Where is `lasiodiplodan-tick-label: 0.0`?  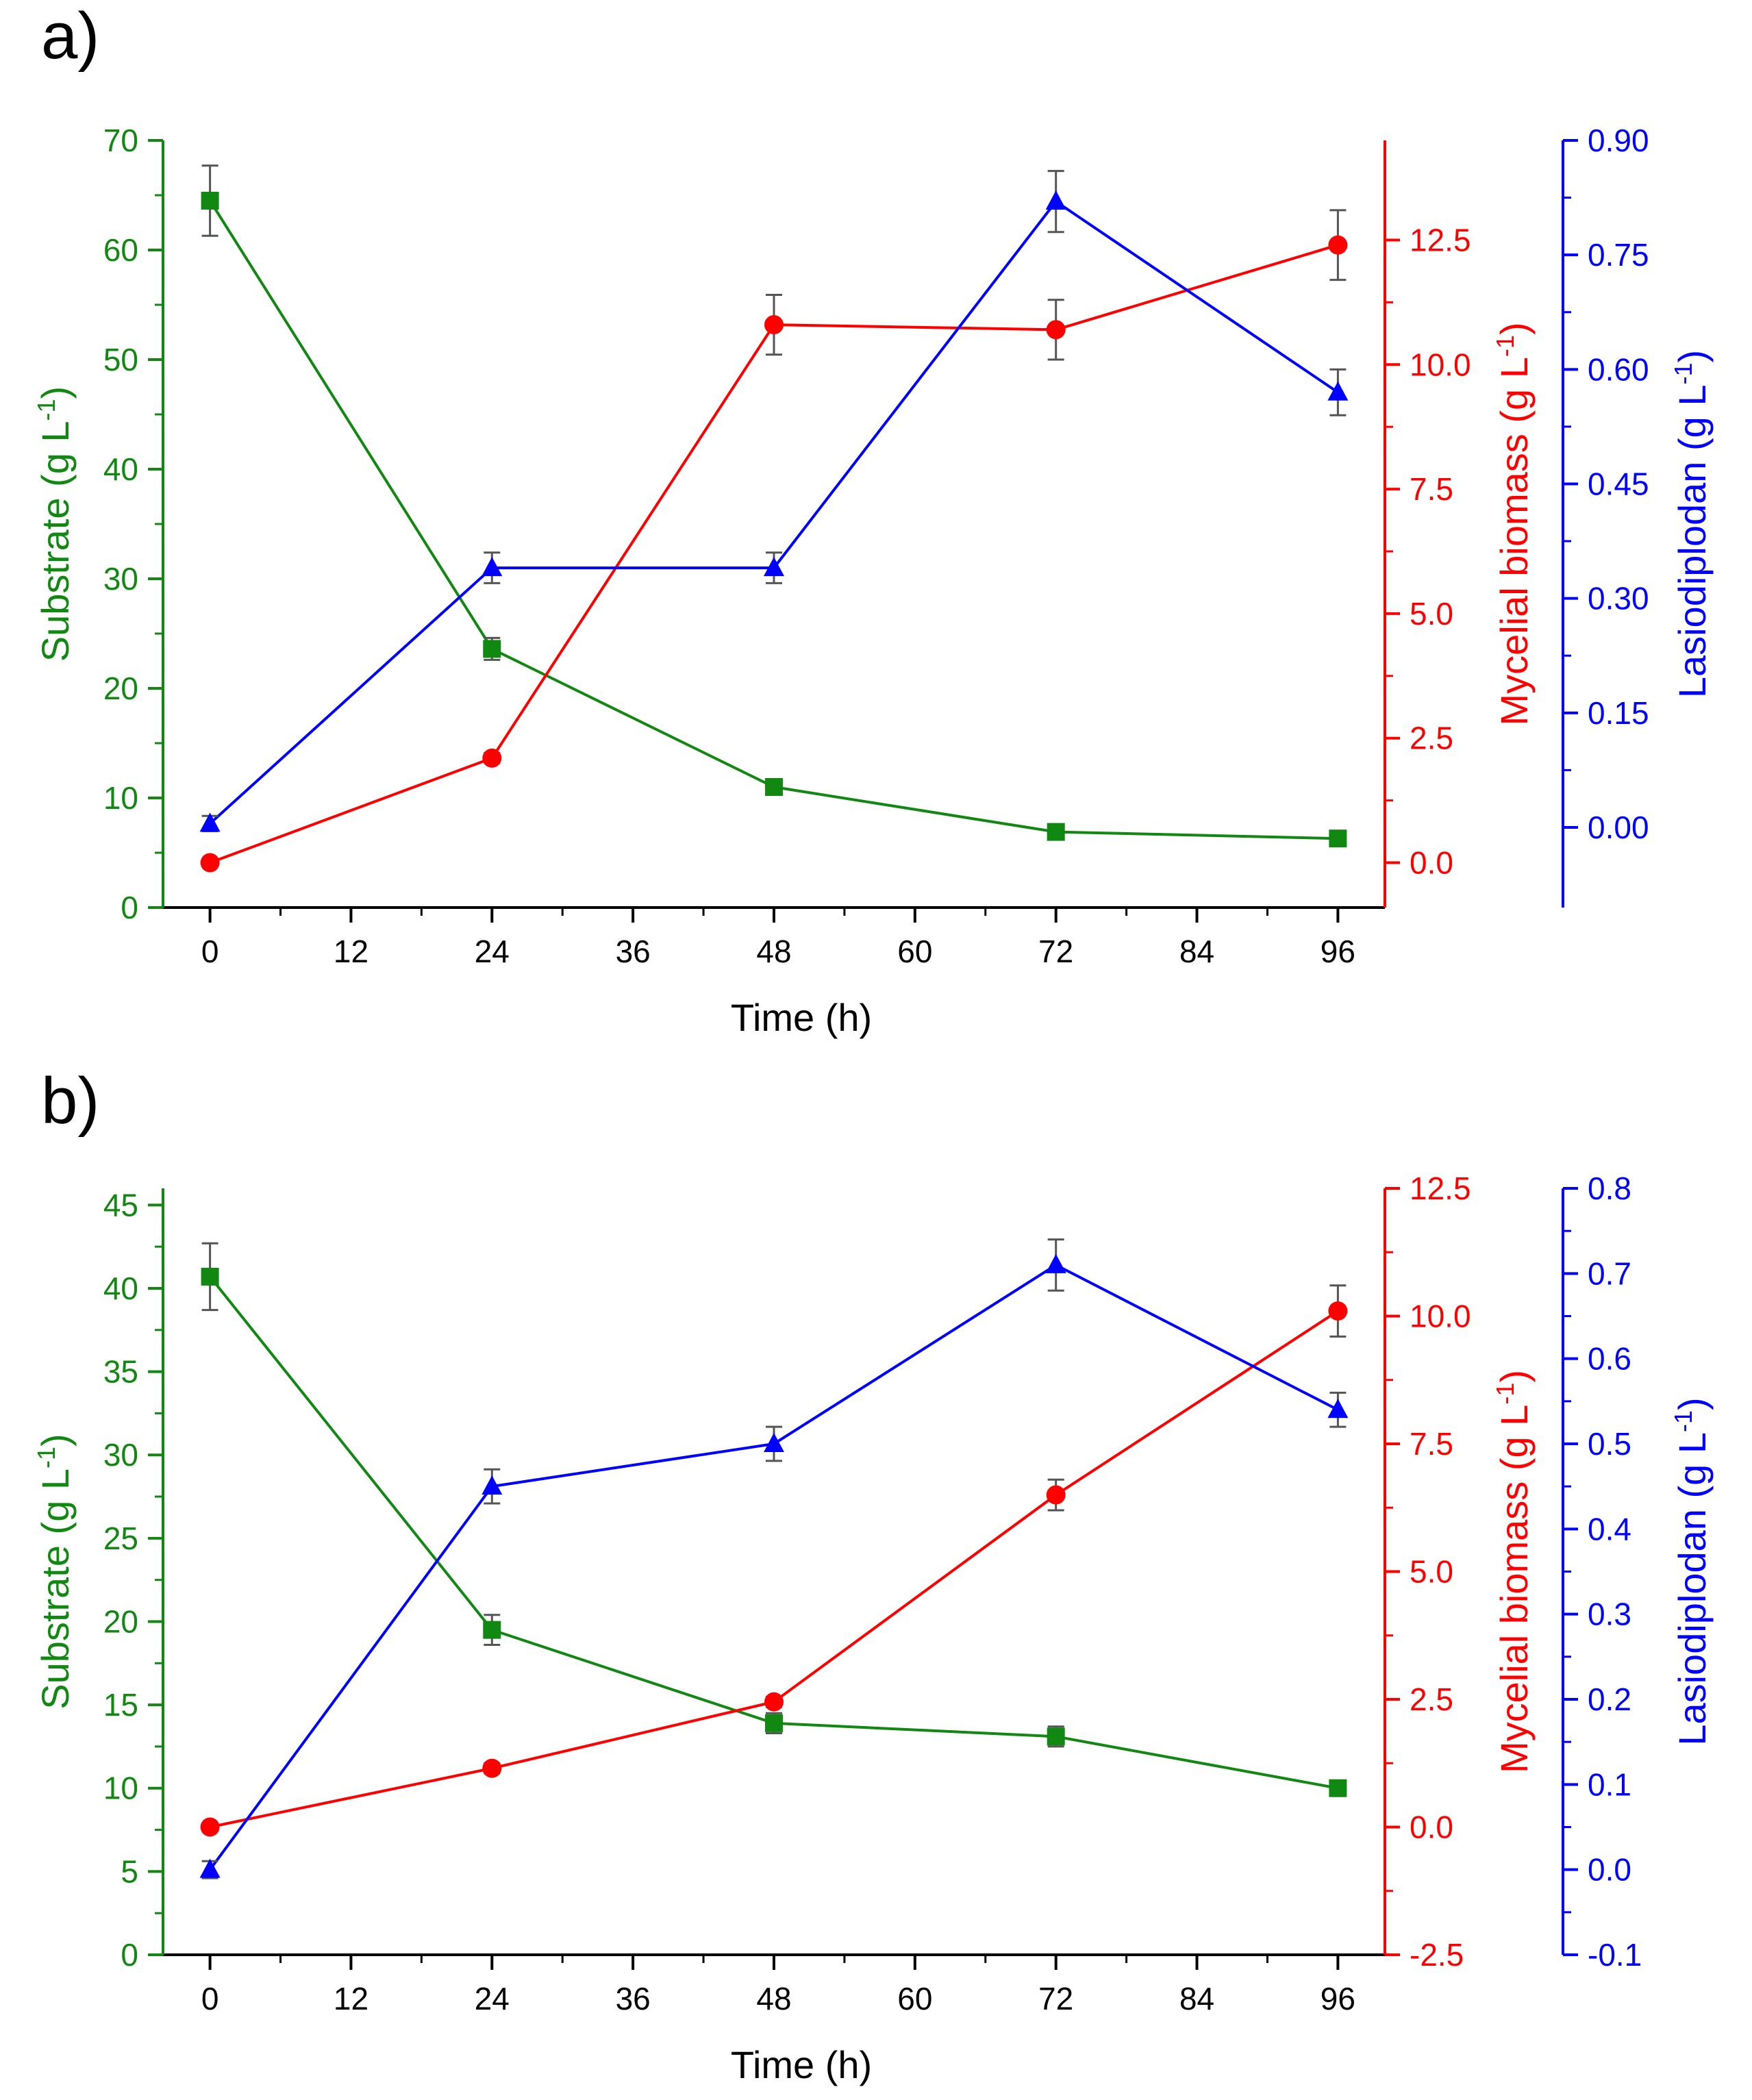
lasiodiplodan-tick-label: 0.0 is located at coordinates (1610, 1870).